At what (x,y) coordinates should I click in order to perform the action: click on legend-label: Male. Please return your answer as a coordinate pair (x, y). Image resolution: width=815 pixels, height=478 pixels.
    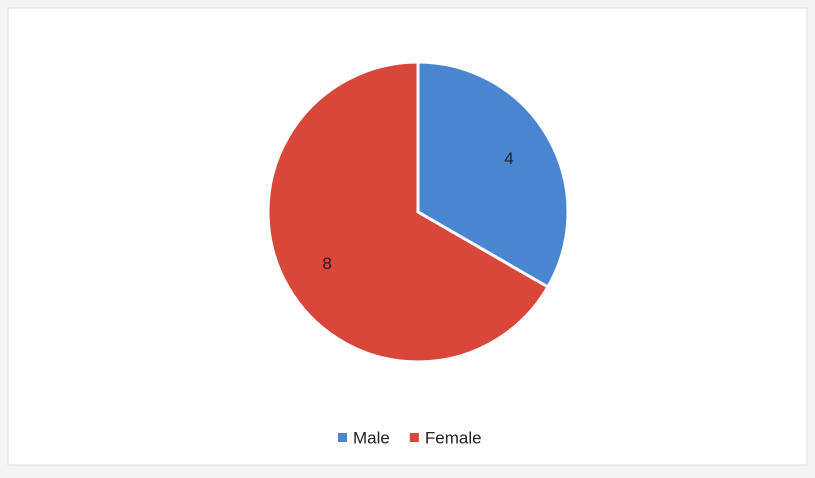
    Looking at the image, I should click on (371, 437).